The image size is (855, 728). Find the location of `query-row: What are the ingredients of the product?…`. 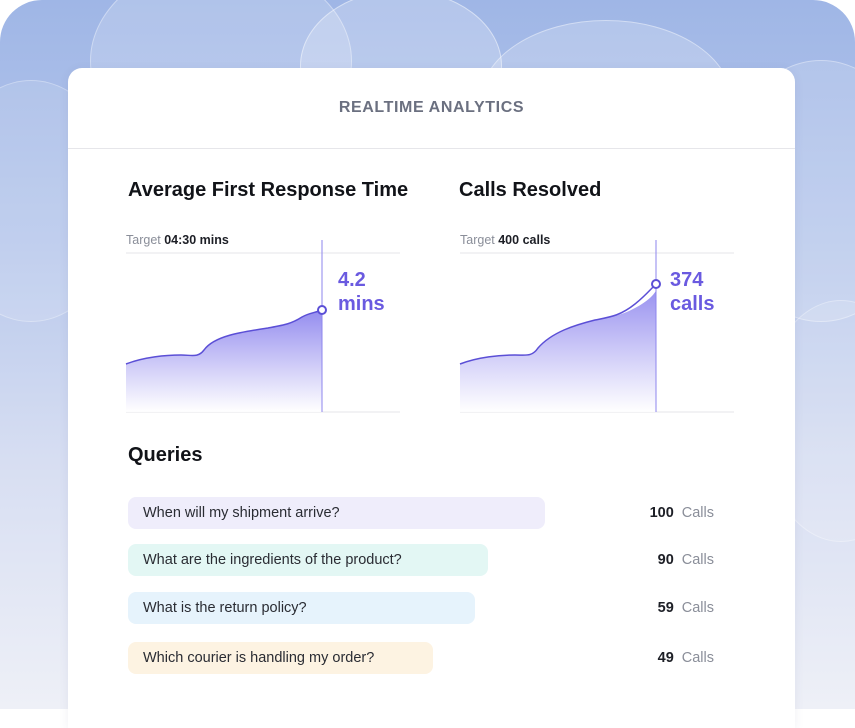

query-row: What are the ingredients of the product?… is located at coordinates (423, 560).